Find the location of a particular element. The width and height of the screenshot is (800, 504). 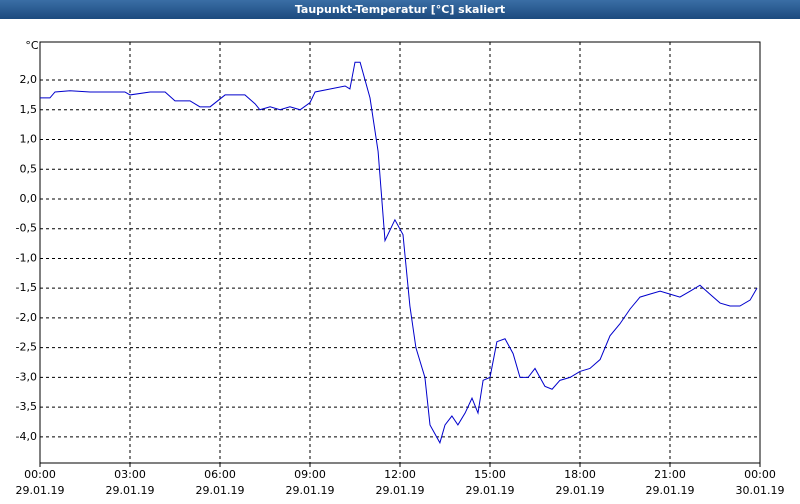

title-bar is located at coordinates (400, 9).